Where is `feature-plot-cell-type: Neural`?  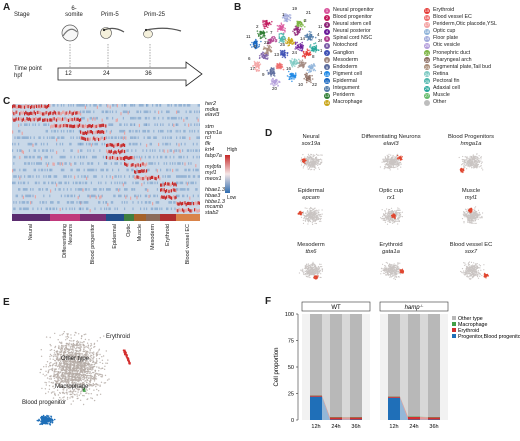 feature-plot-cell-type: Neural is located at coordinates (311, 137).